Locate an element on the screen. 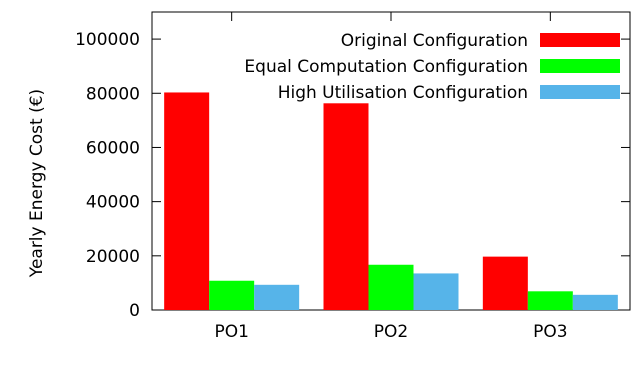 The image size is (644, 370). y-tick-label: 100000 is located at coordinates (107, 40).